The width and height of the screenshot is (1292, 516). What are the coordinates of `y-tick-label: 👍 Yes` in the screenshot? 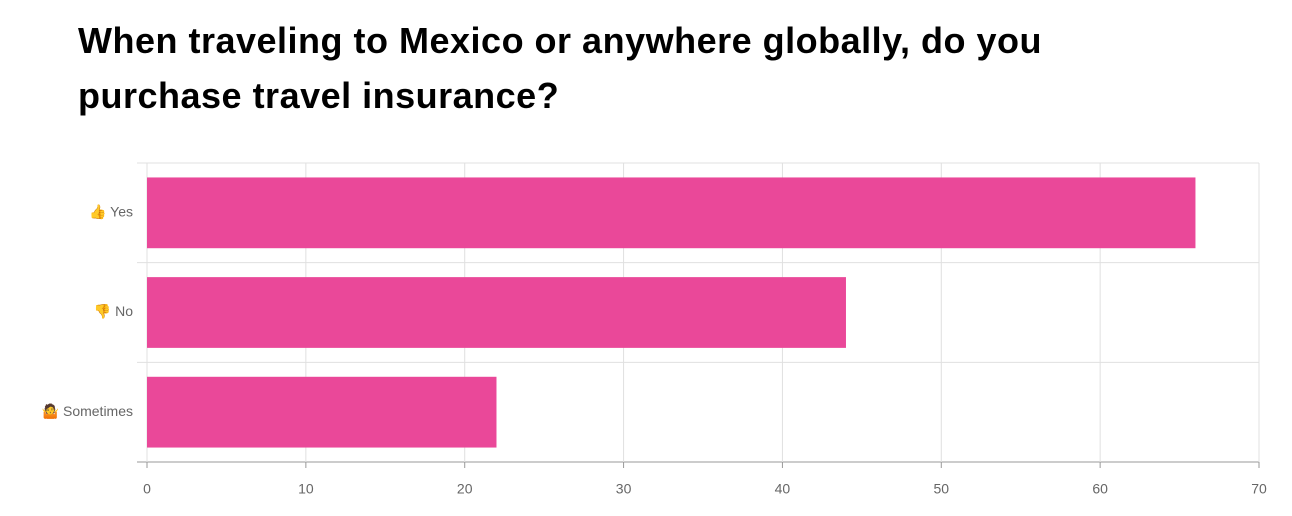 It's located at (111, 212).